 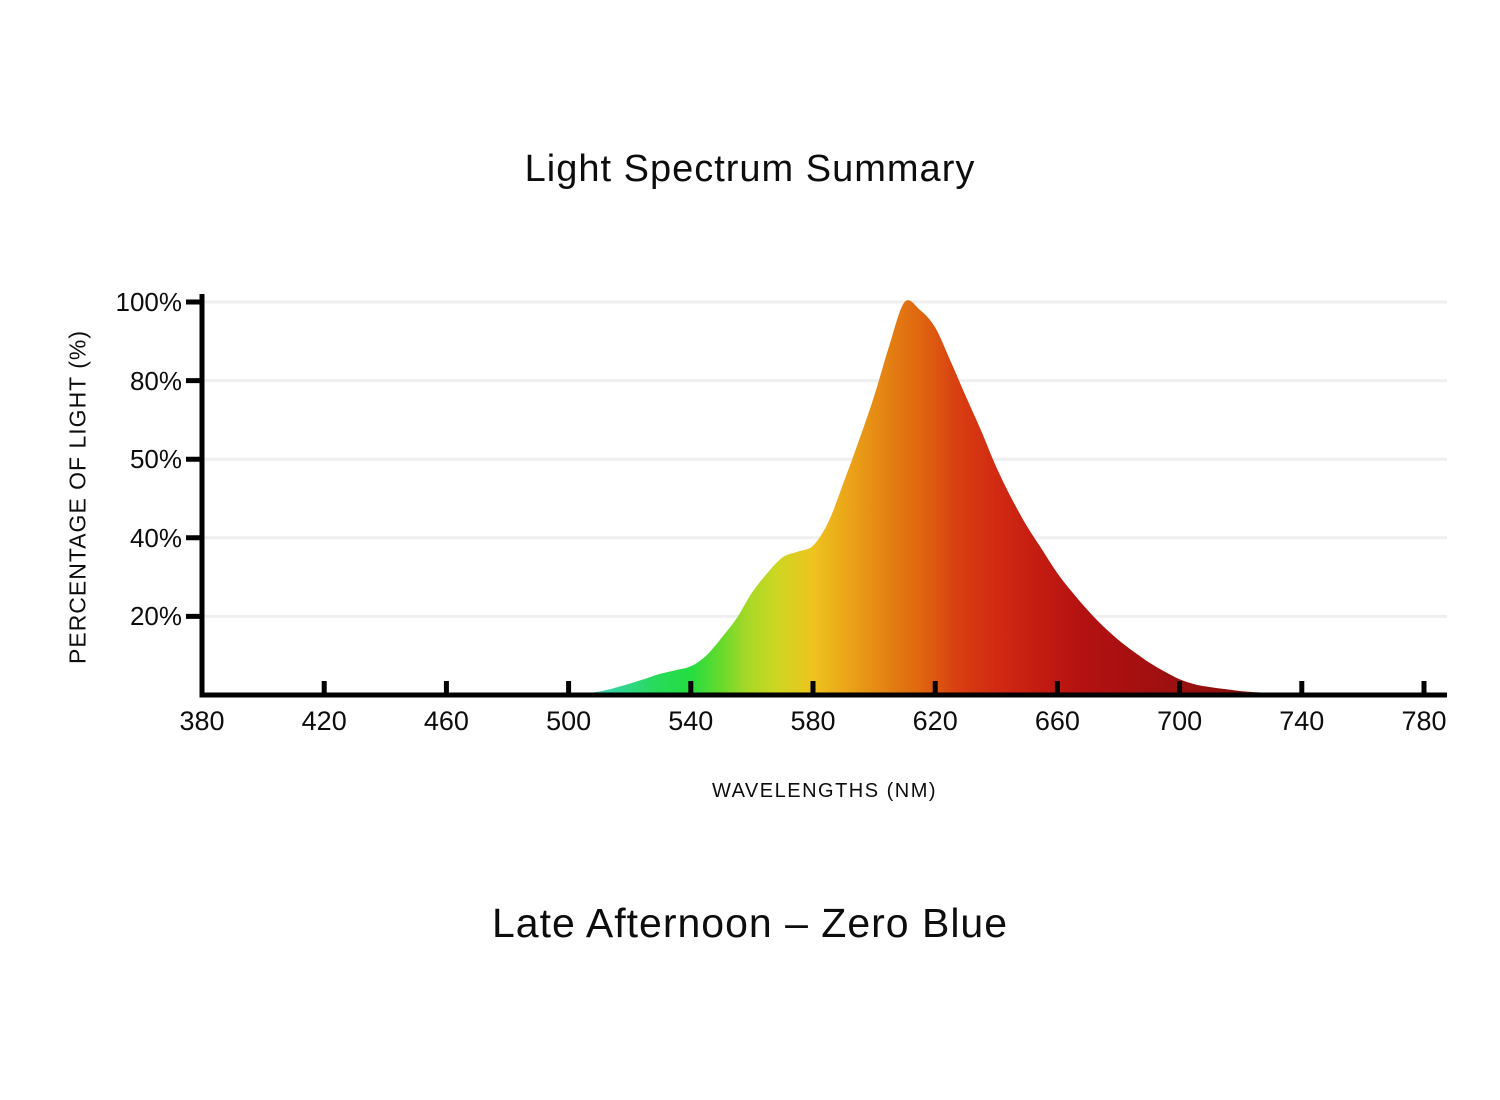 What do you see at coordinates (155, 616) in the screenshot?
I see `y-tick-label: 20%` at bounding box center [155, 616].